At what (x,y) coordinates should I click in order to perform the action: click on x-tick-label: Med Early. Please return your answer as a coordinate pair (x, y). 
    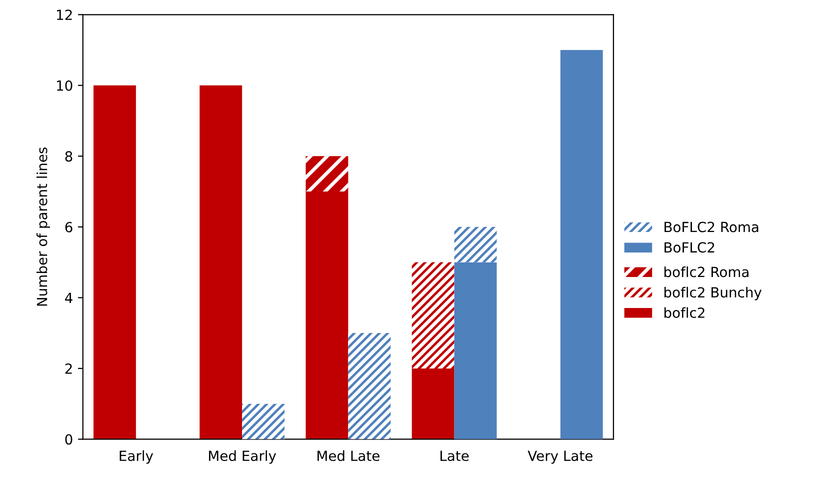
    Looking at the image, I should click on (242, 457).